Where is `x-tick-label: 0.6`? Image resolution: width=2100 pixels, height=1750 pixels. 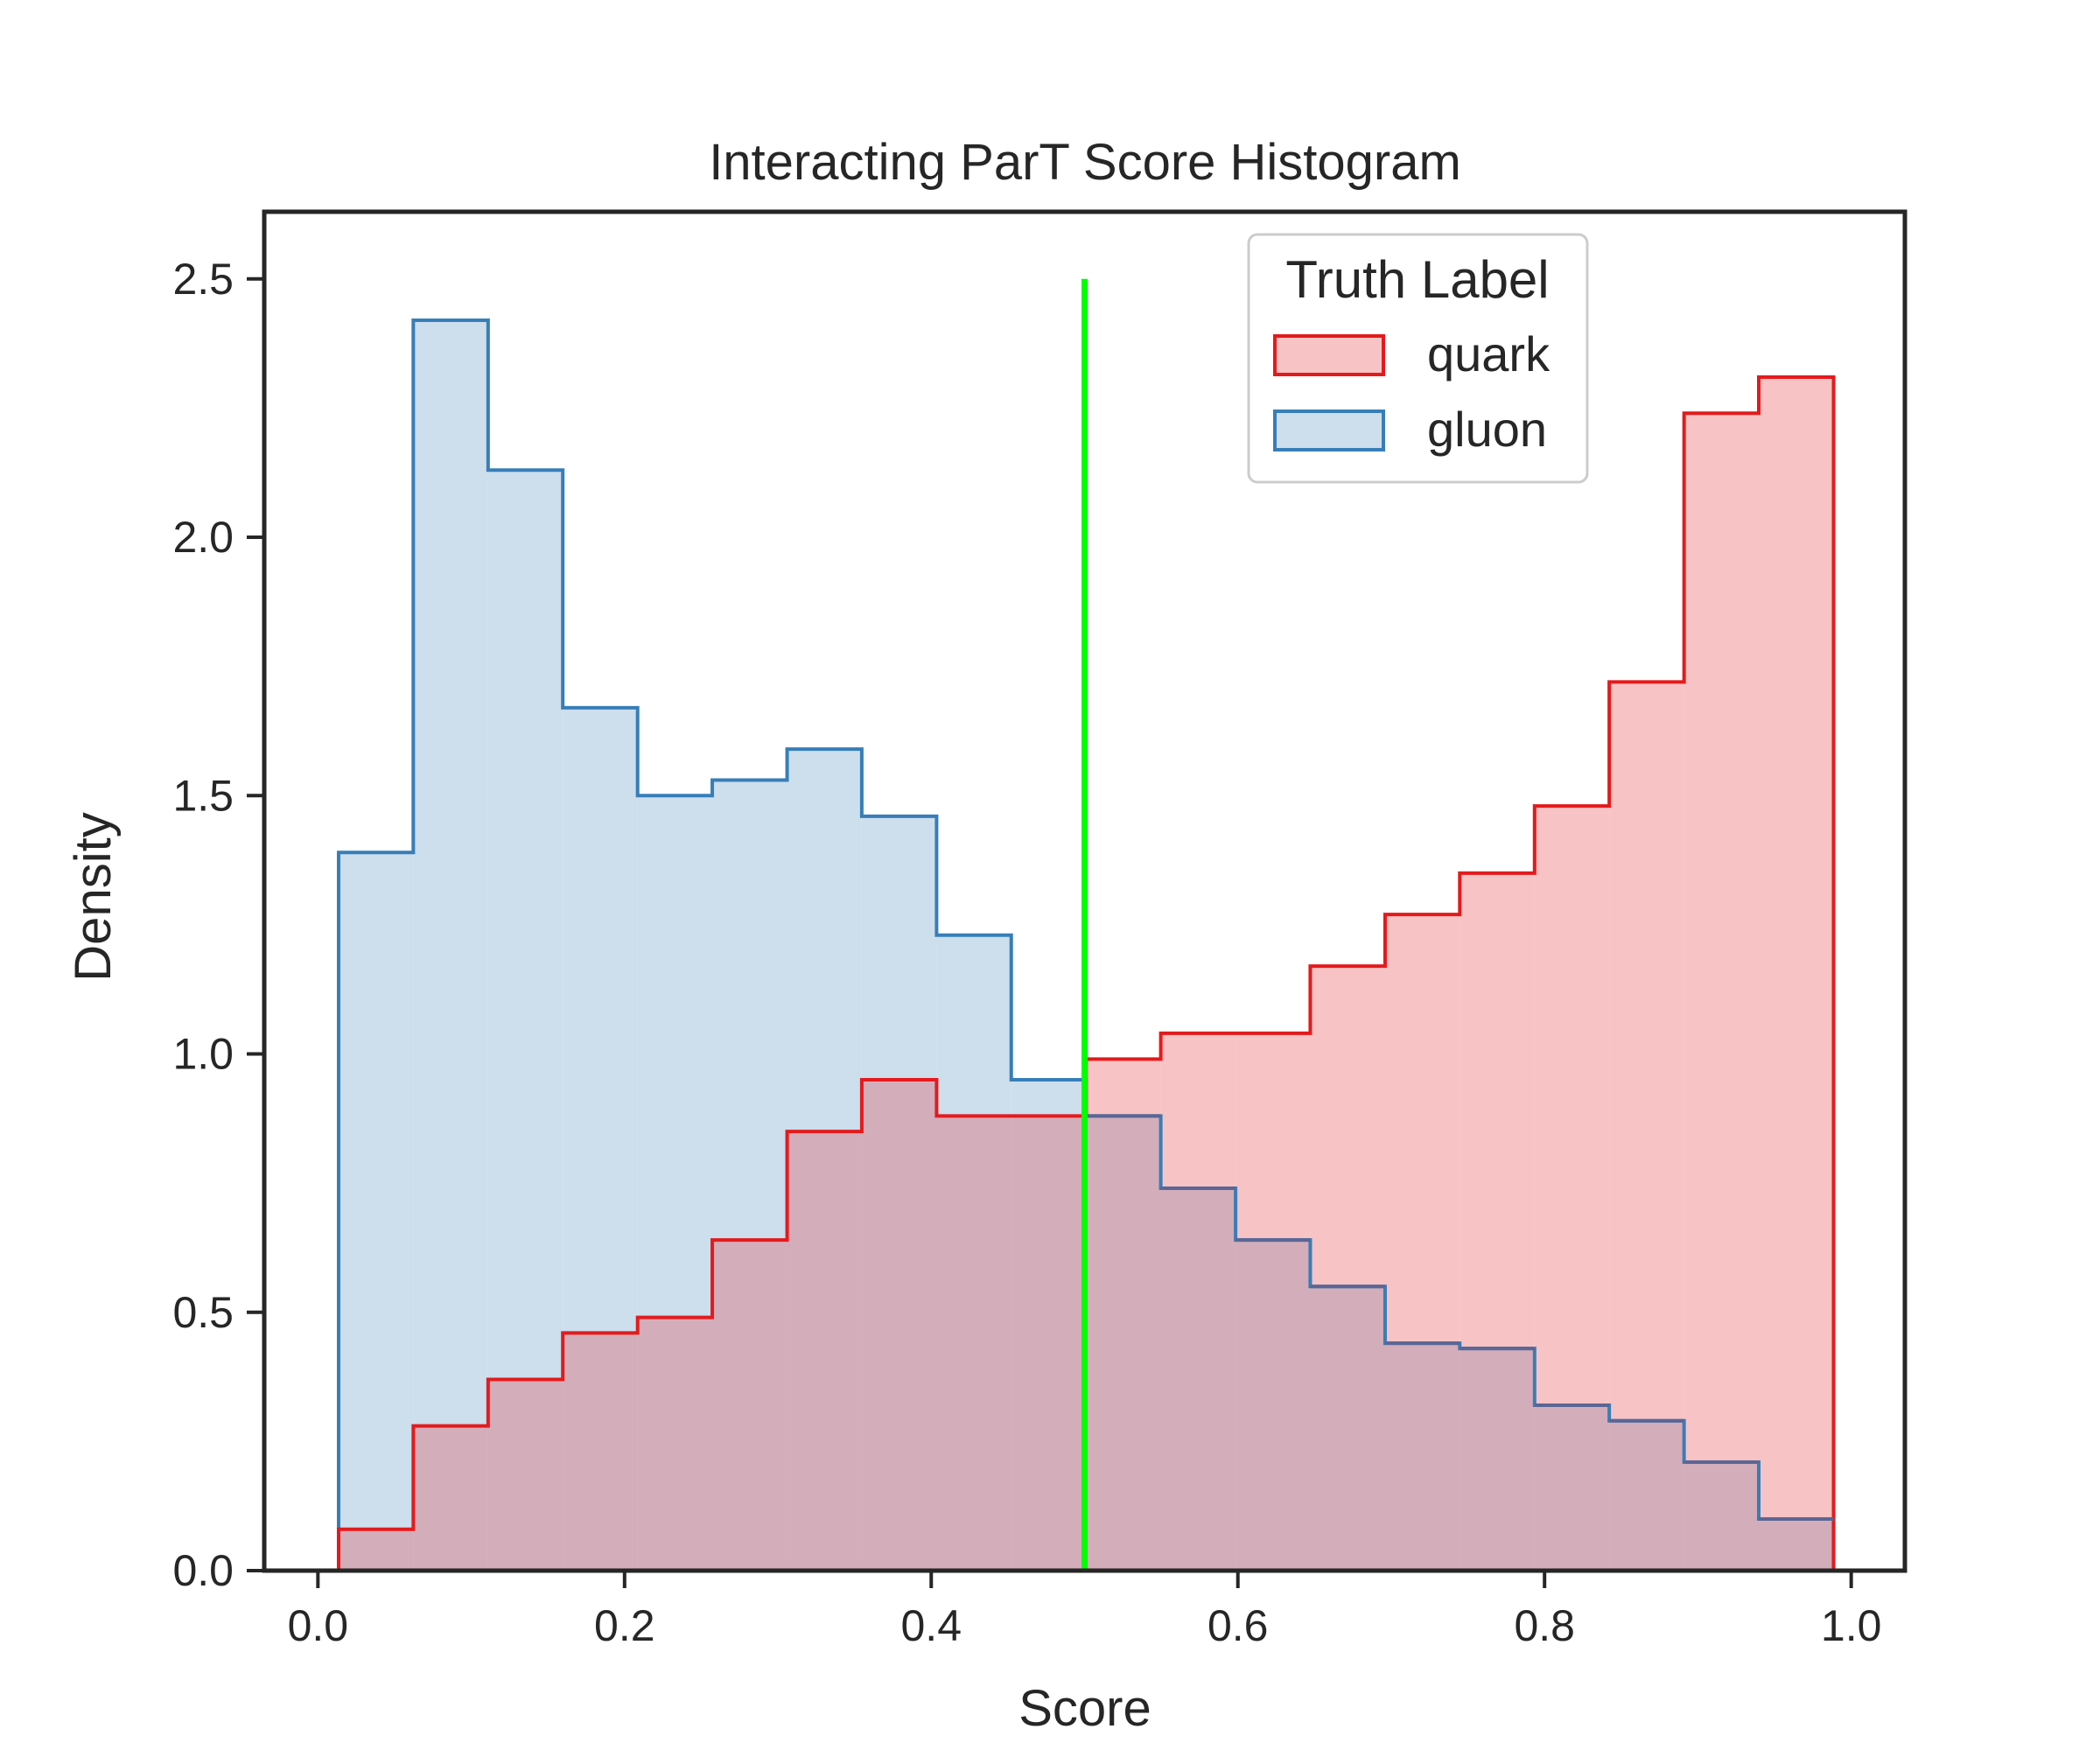 x-tick-label: 0.6 is located at coordinates (1238, 1625).